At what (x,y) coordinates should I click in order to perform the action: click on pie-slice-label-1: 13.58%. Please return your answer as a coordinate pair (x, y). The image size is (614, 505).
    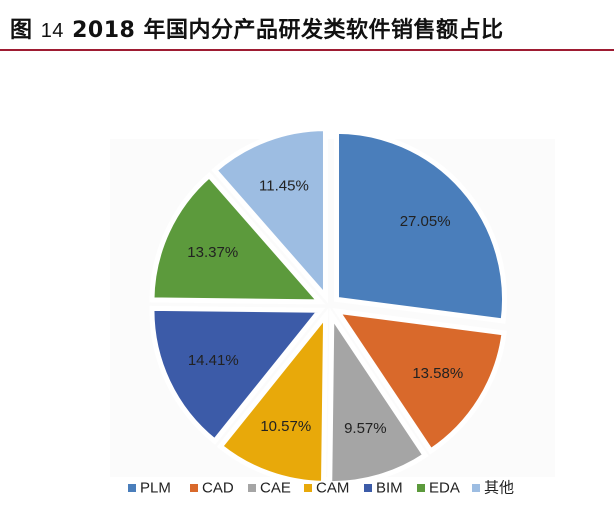
    Looking at the image, I should click on (437, 373).